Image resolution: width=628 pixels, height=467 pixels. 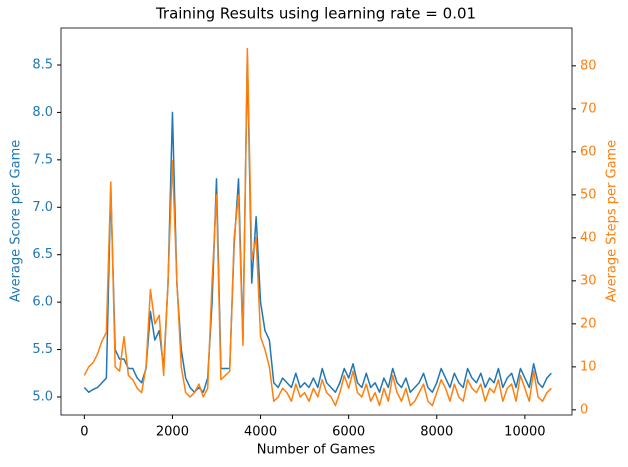 What do you see at coordinates (584, 409) in the screenshot?
I see `y2-tick-label: 0` at bounding box center [584, 409].